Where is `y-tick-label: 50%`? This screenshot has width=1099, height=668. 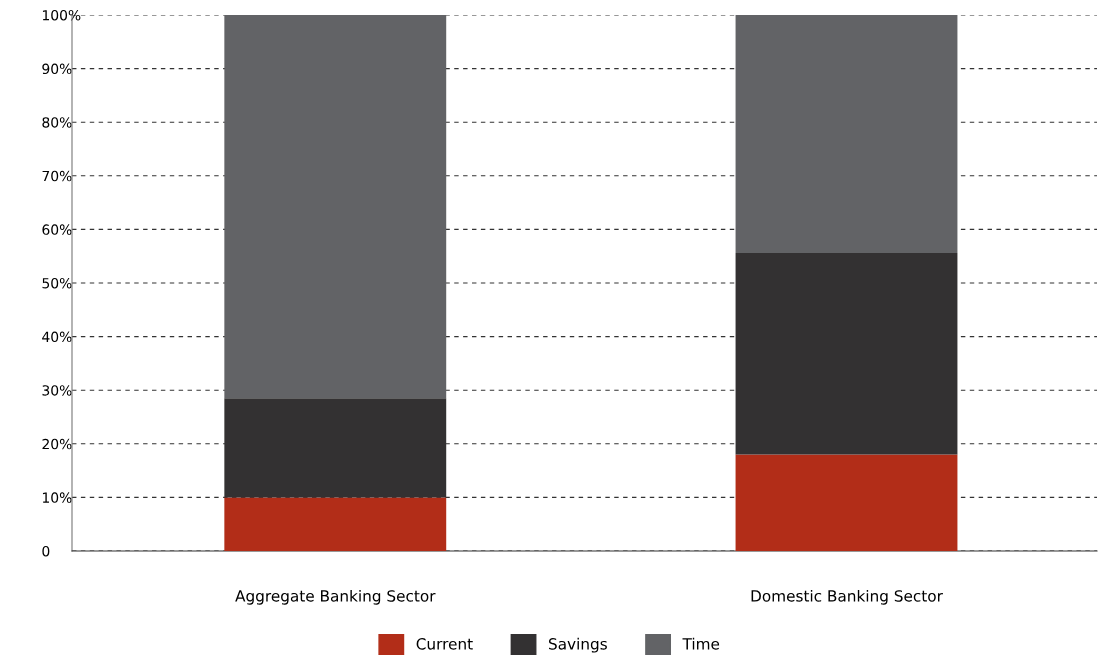
y-tick-label: 50% is located at coordinates (57, 283).